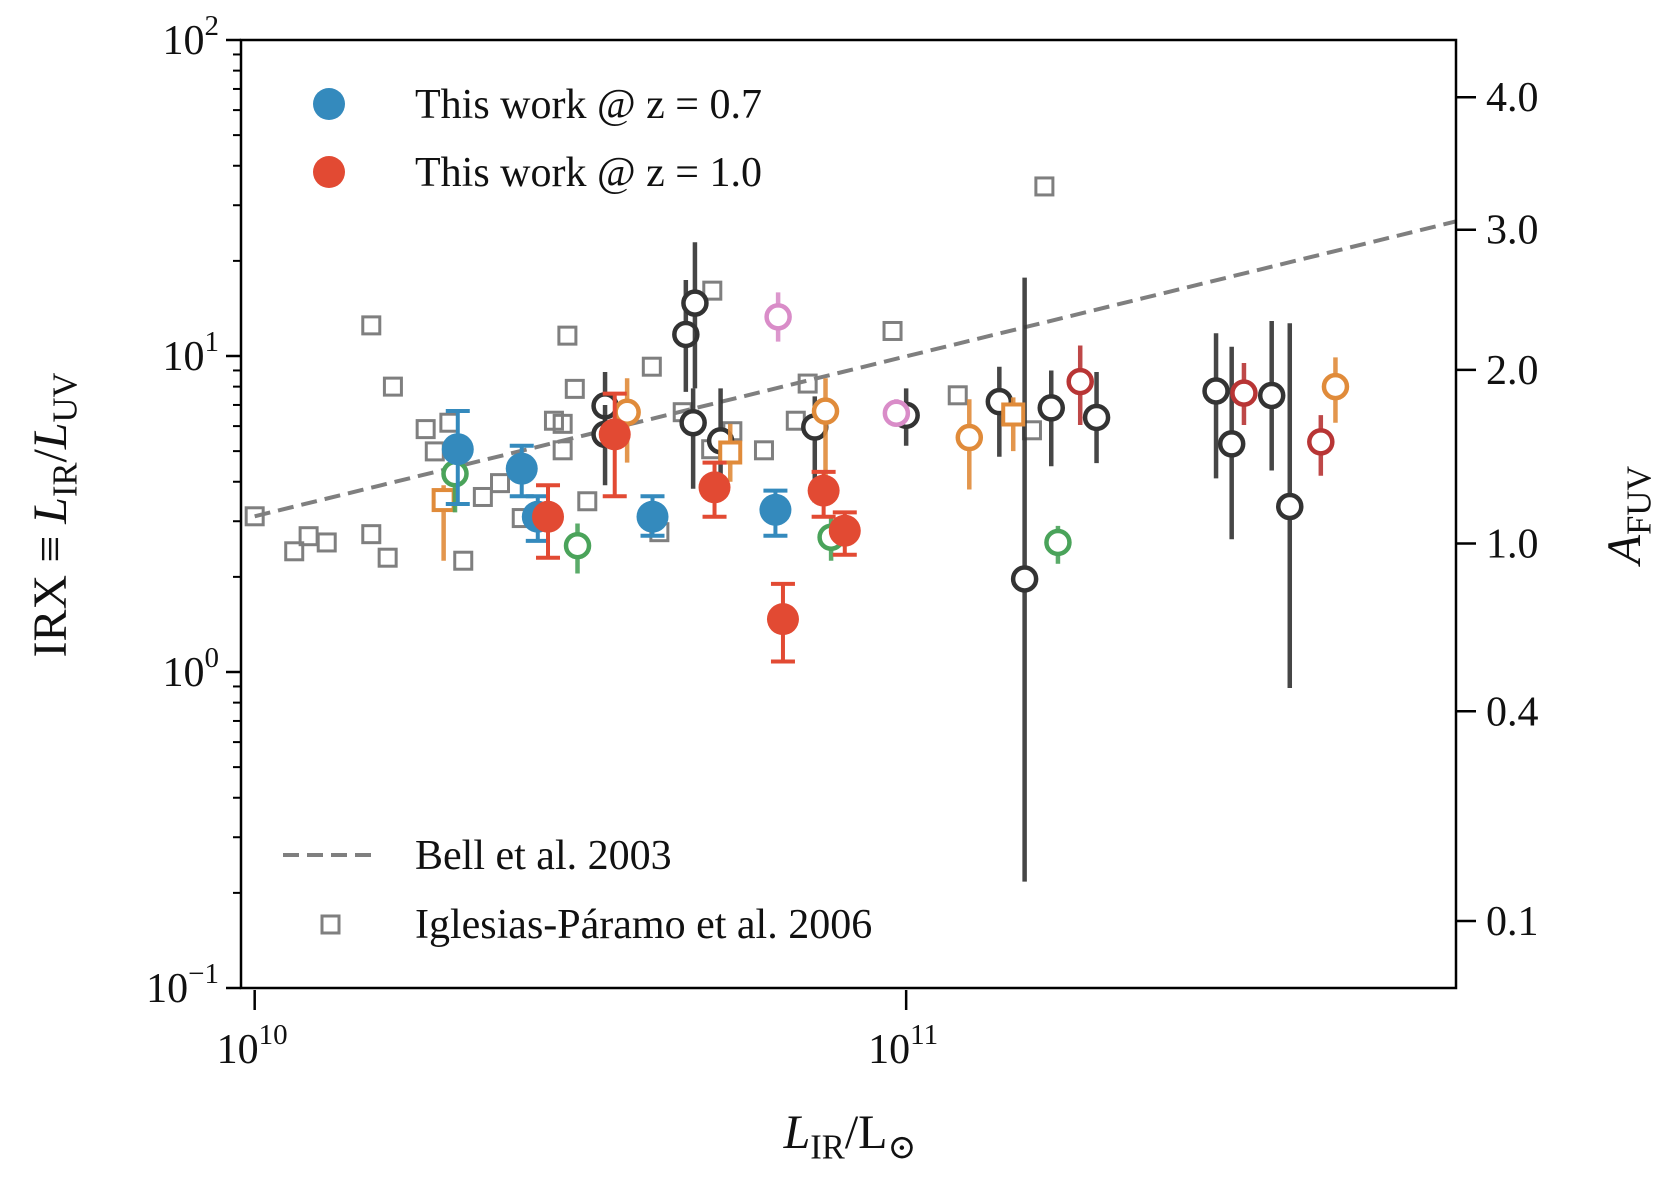  What do you see at coordinates (212, 26) in the screenshot?
I see `tick-exp: 2` at bounding box center [212, 26].